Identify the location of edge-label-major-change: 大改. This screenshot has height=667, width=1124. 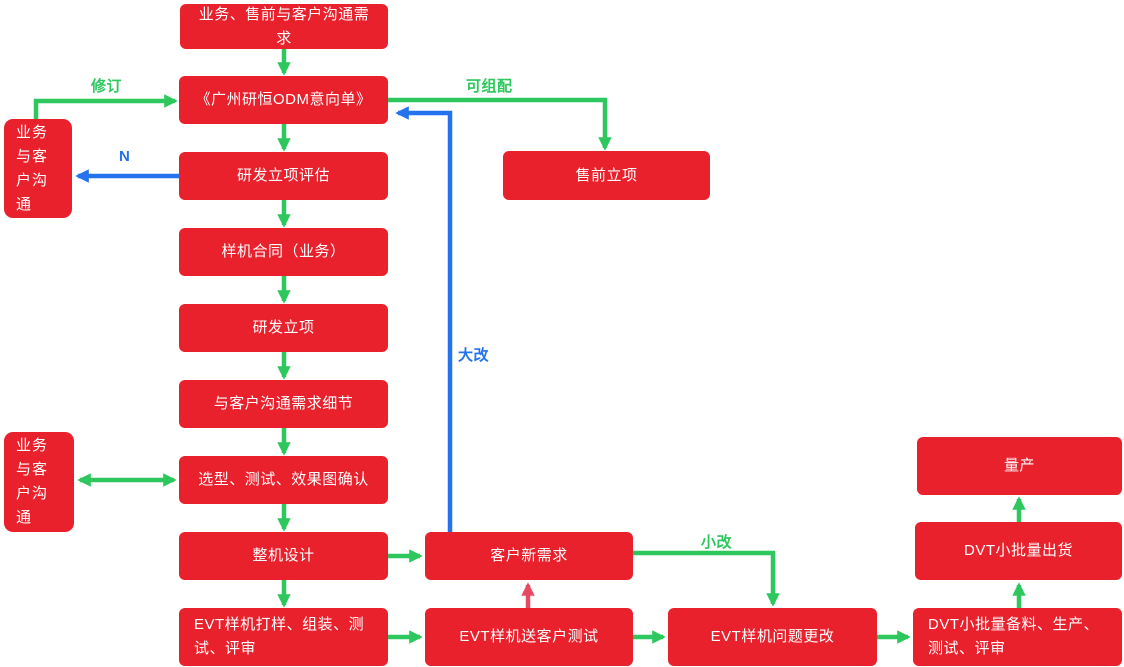
(474, 355).